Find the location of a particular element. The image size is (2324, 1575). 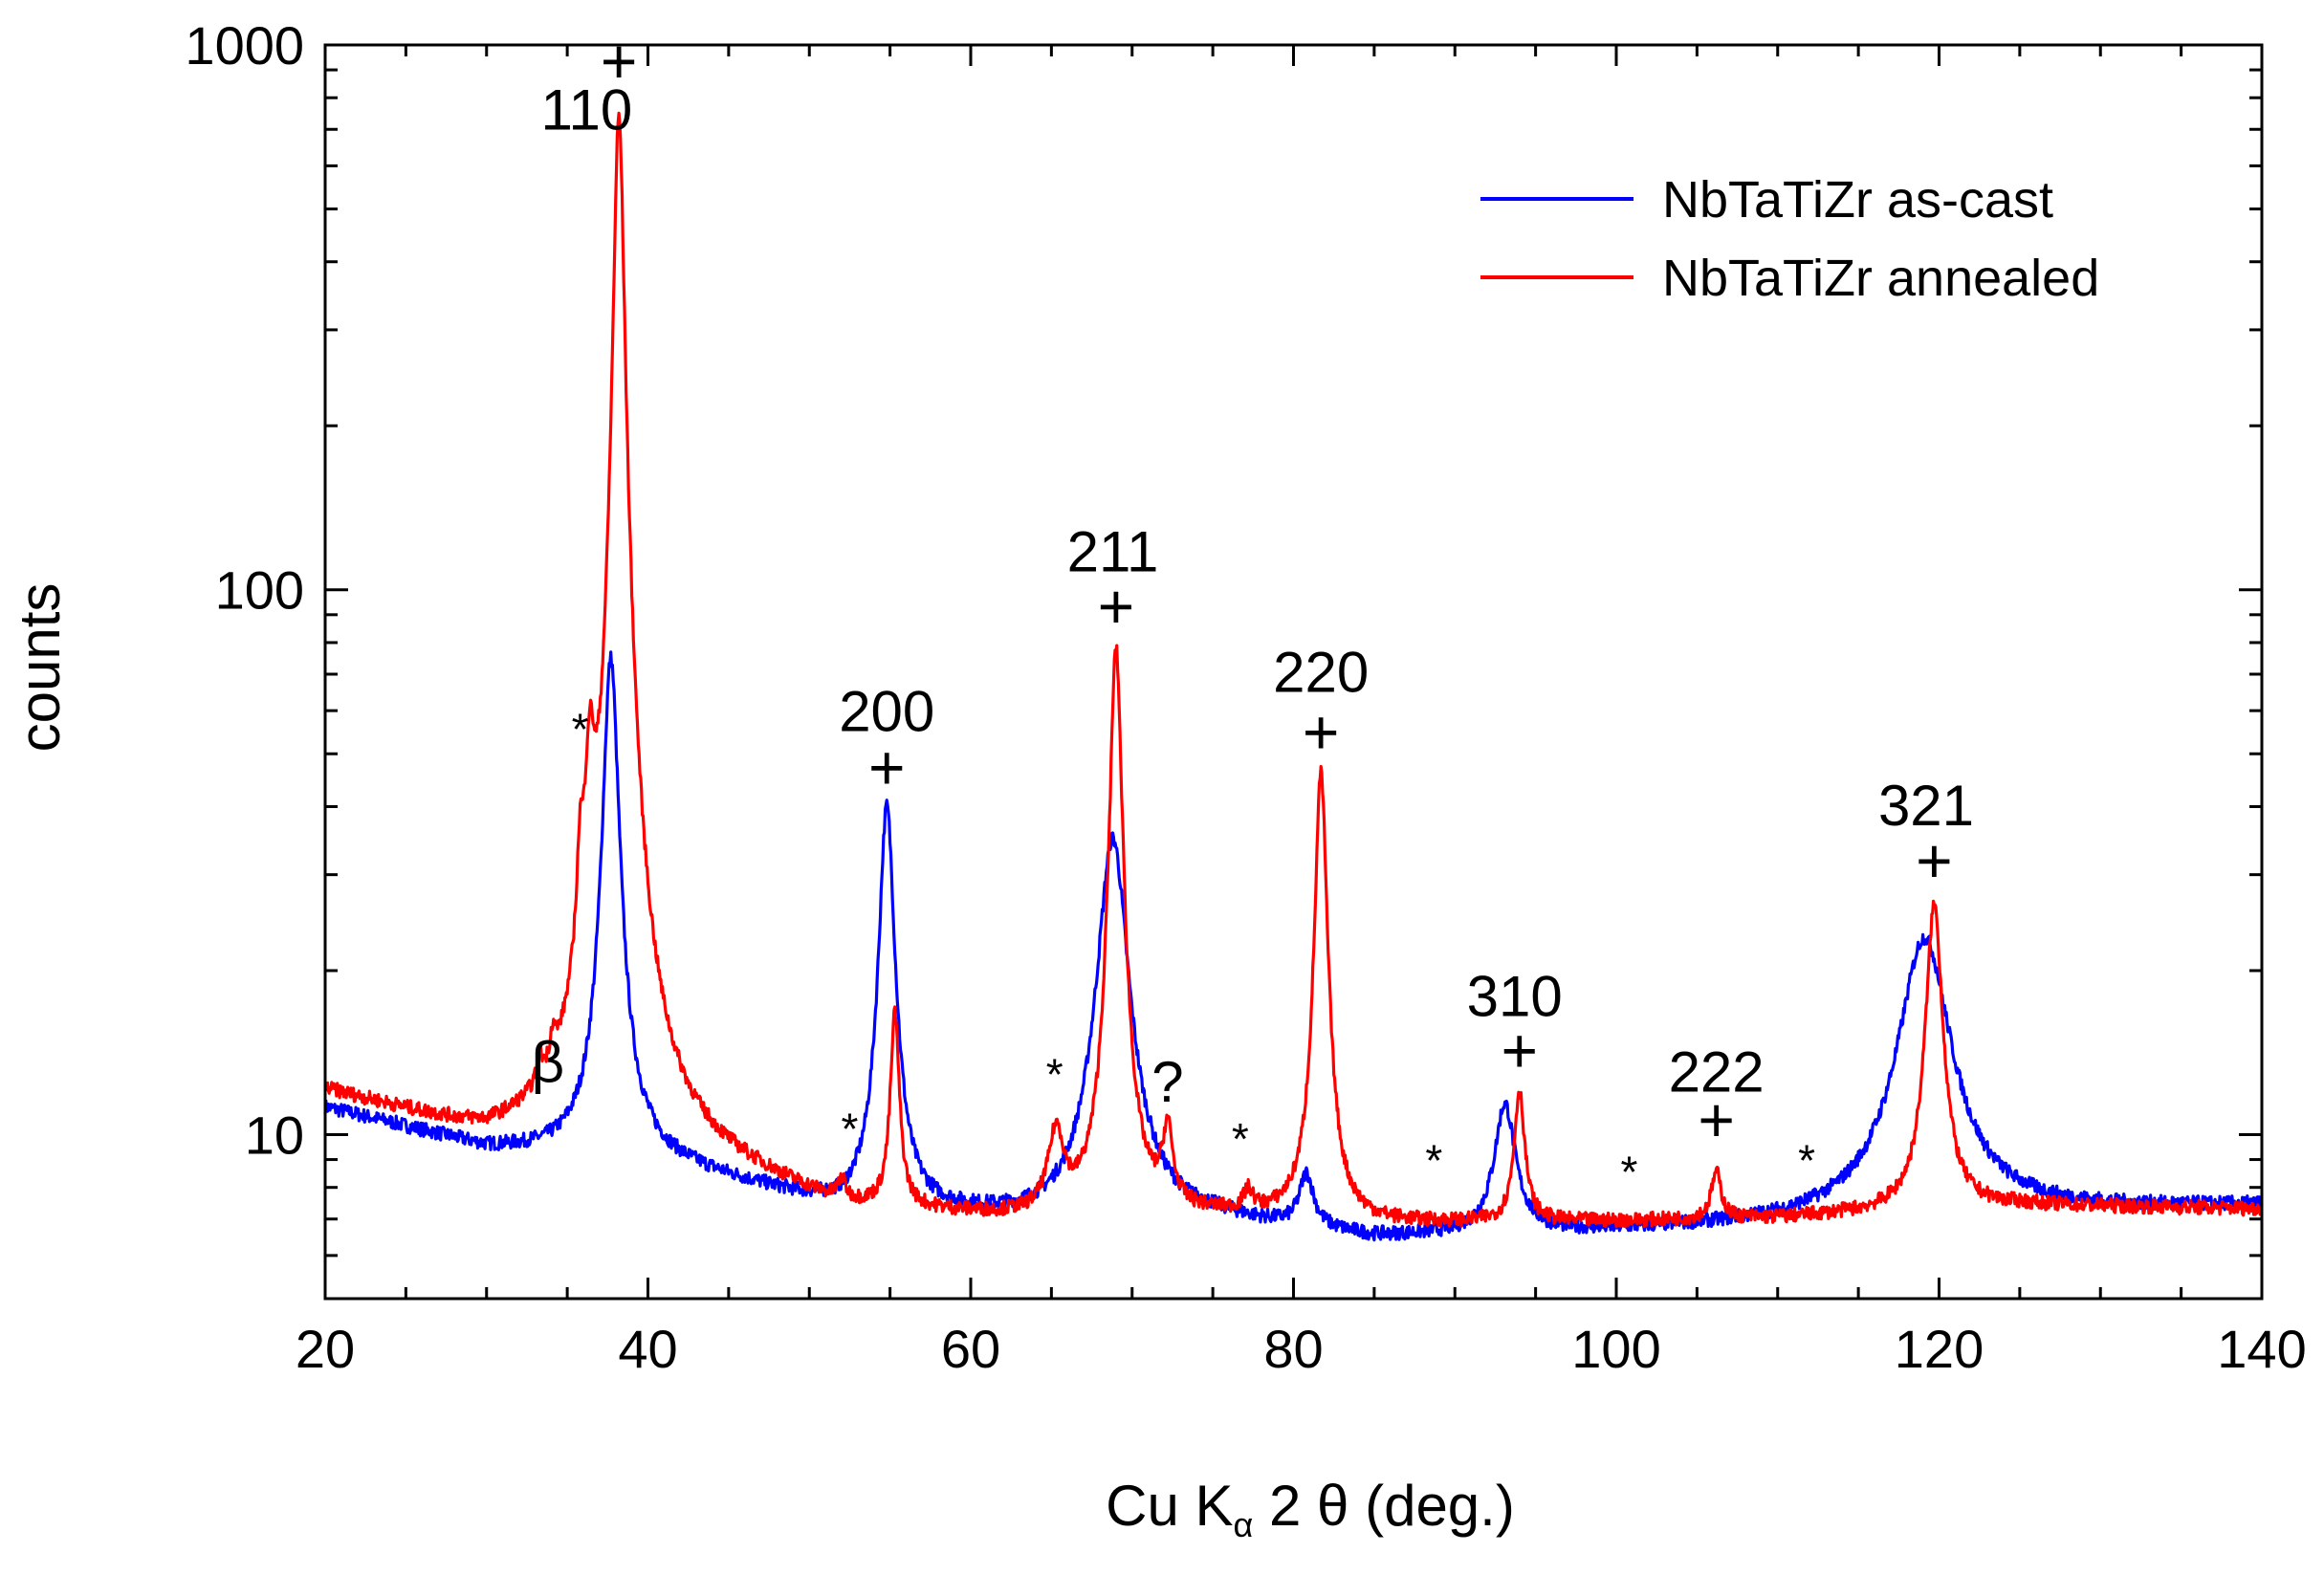

x-tick-label: 80 is located at coordinates (1293, 1349).